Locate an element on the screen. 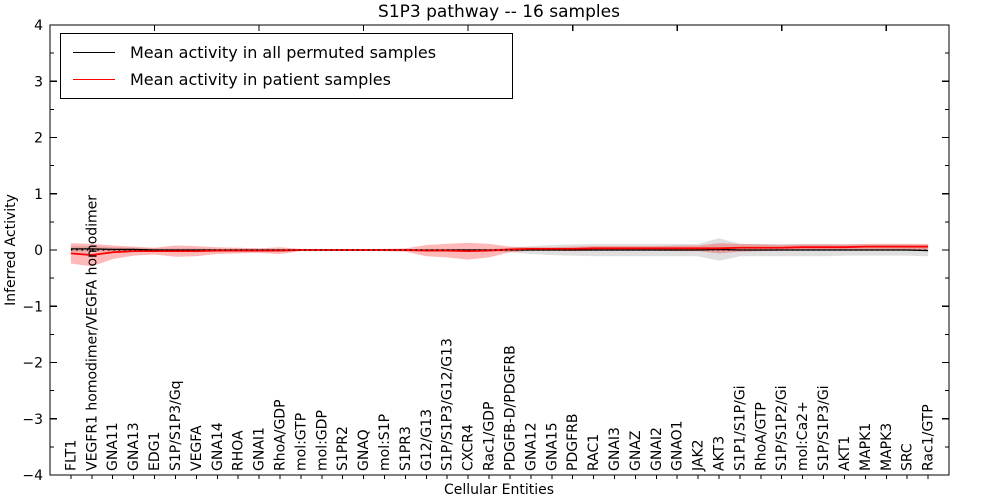 Image resolution: width=1000 pixels, height=500 pixels. x-tick-label: Rac1/GDP is located at coordinates (490, 436).